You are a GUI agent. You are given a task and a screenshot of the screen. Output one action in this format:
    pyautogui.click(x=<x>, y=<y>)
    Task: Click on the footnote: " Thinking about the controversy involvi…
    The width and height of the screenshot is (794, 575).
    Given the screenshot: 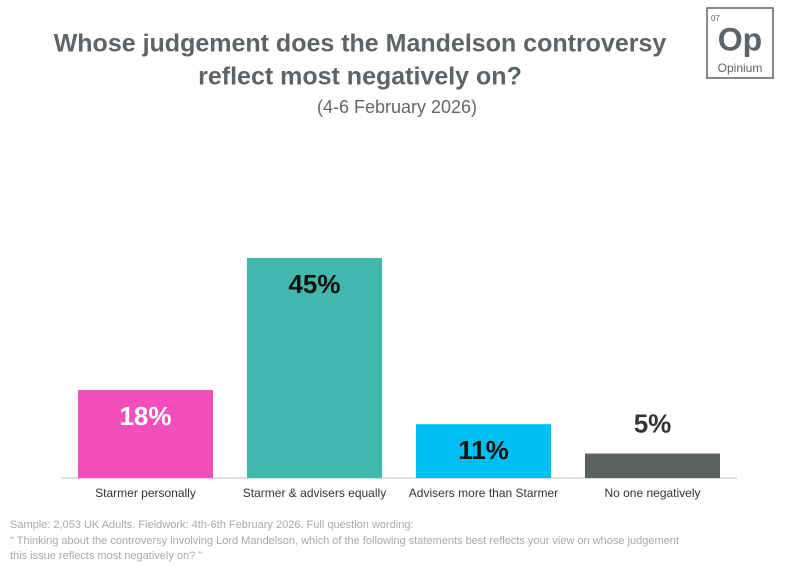 What is the action you would take?
    pyautogui.click(x=344, y=541)
    